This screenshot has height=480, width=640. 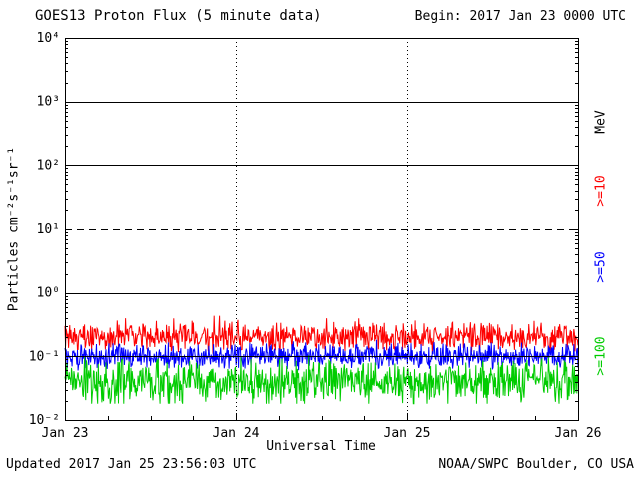 I want to click on y-tick-label-3: 10³, so click(x=48, y=102).